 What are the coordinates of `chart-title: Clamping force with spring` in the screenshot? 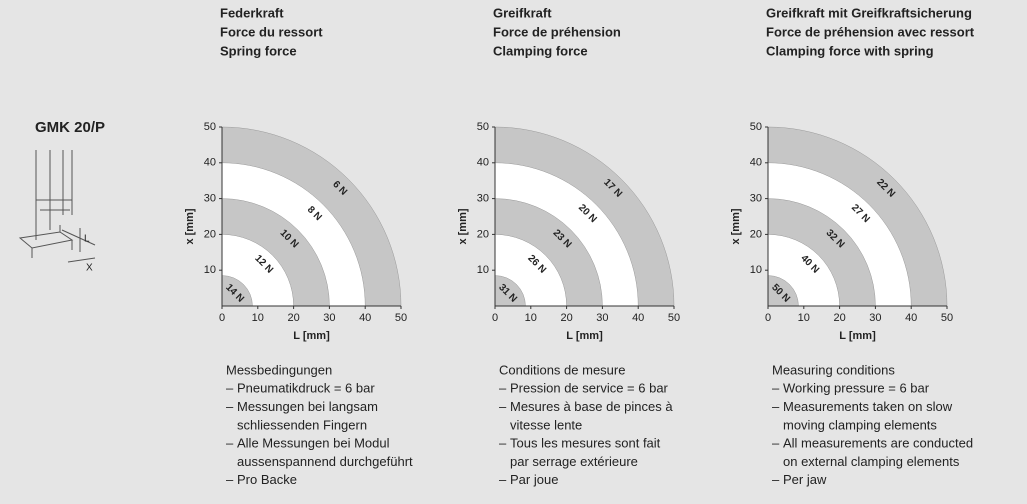 It's located at (850, 50).